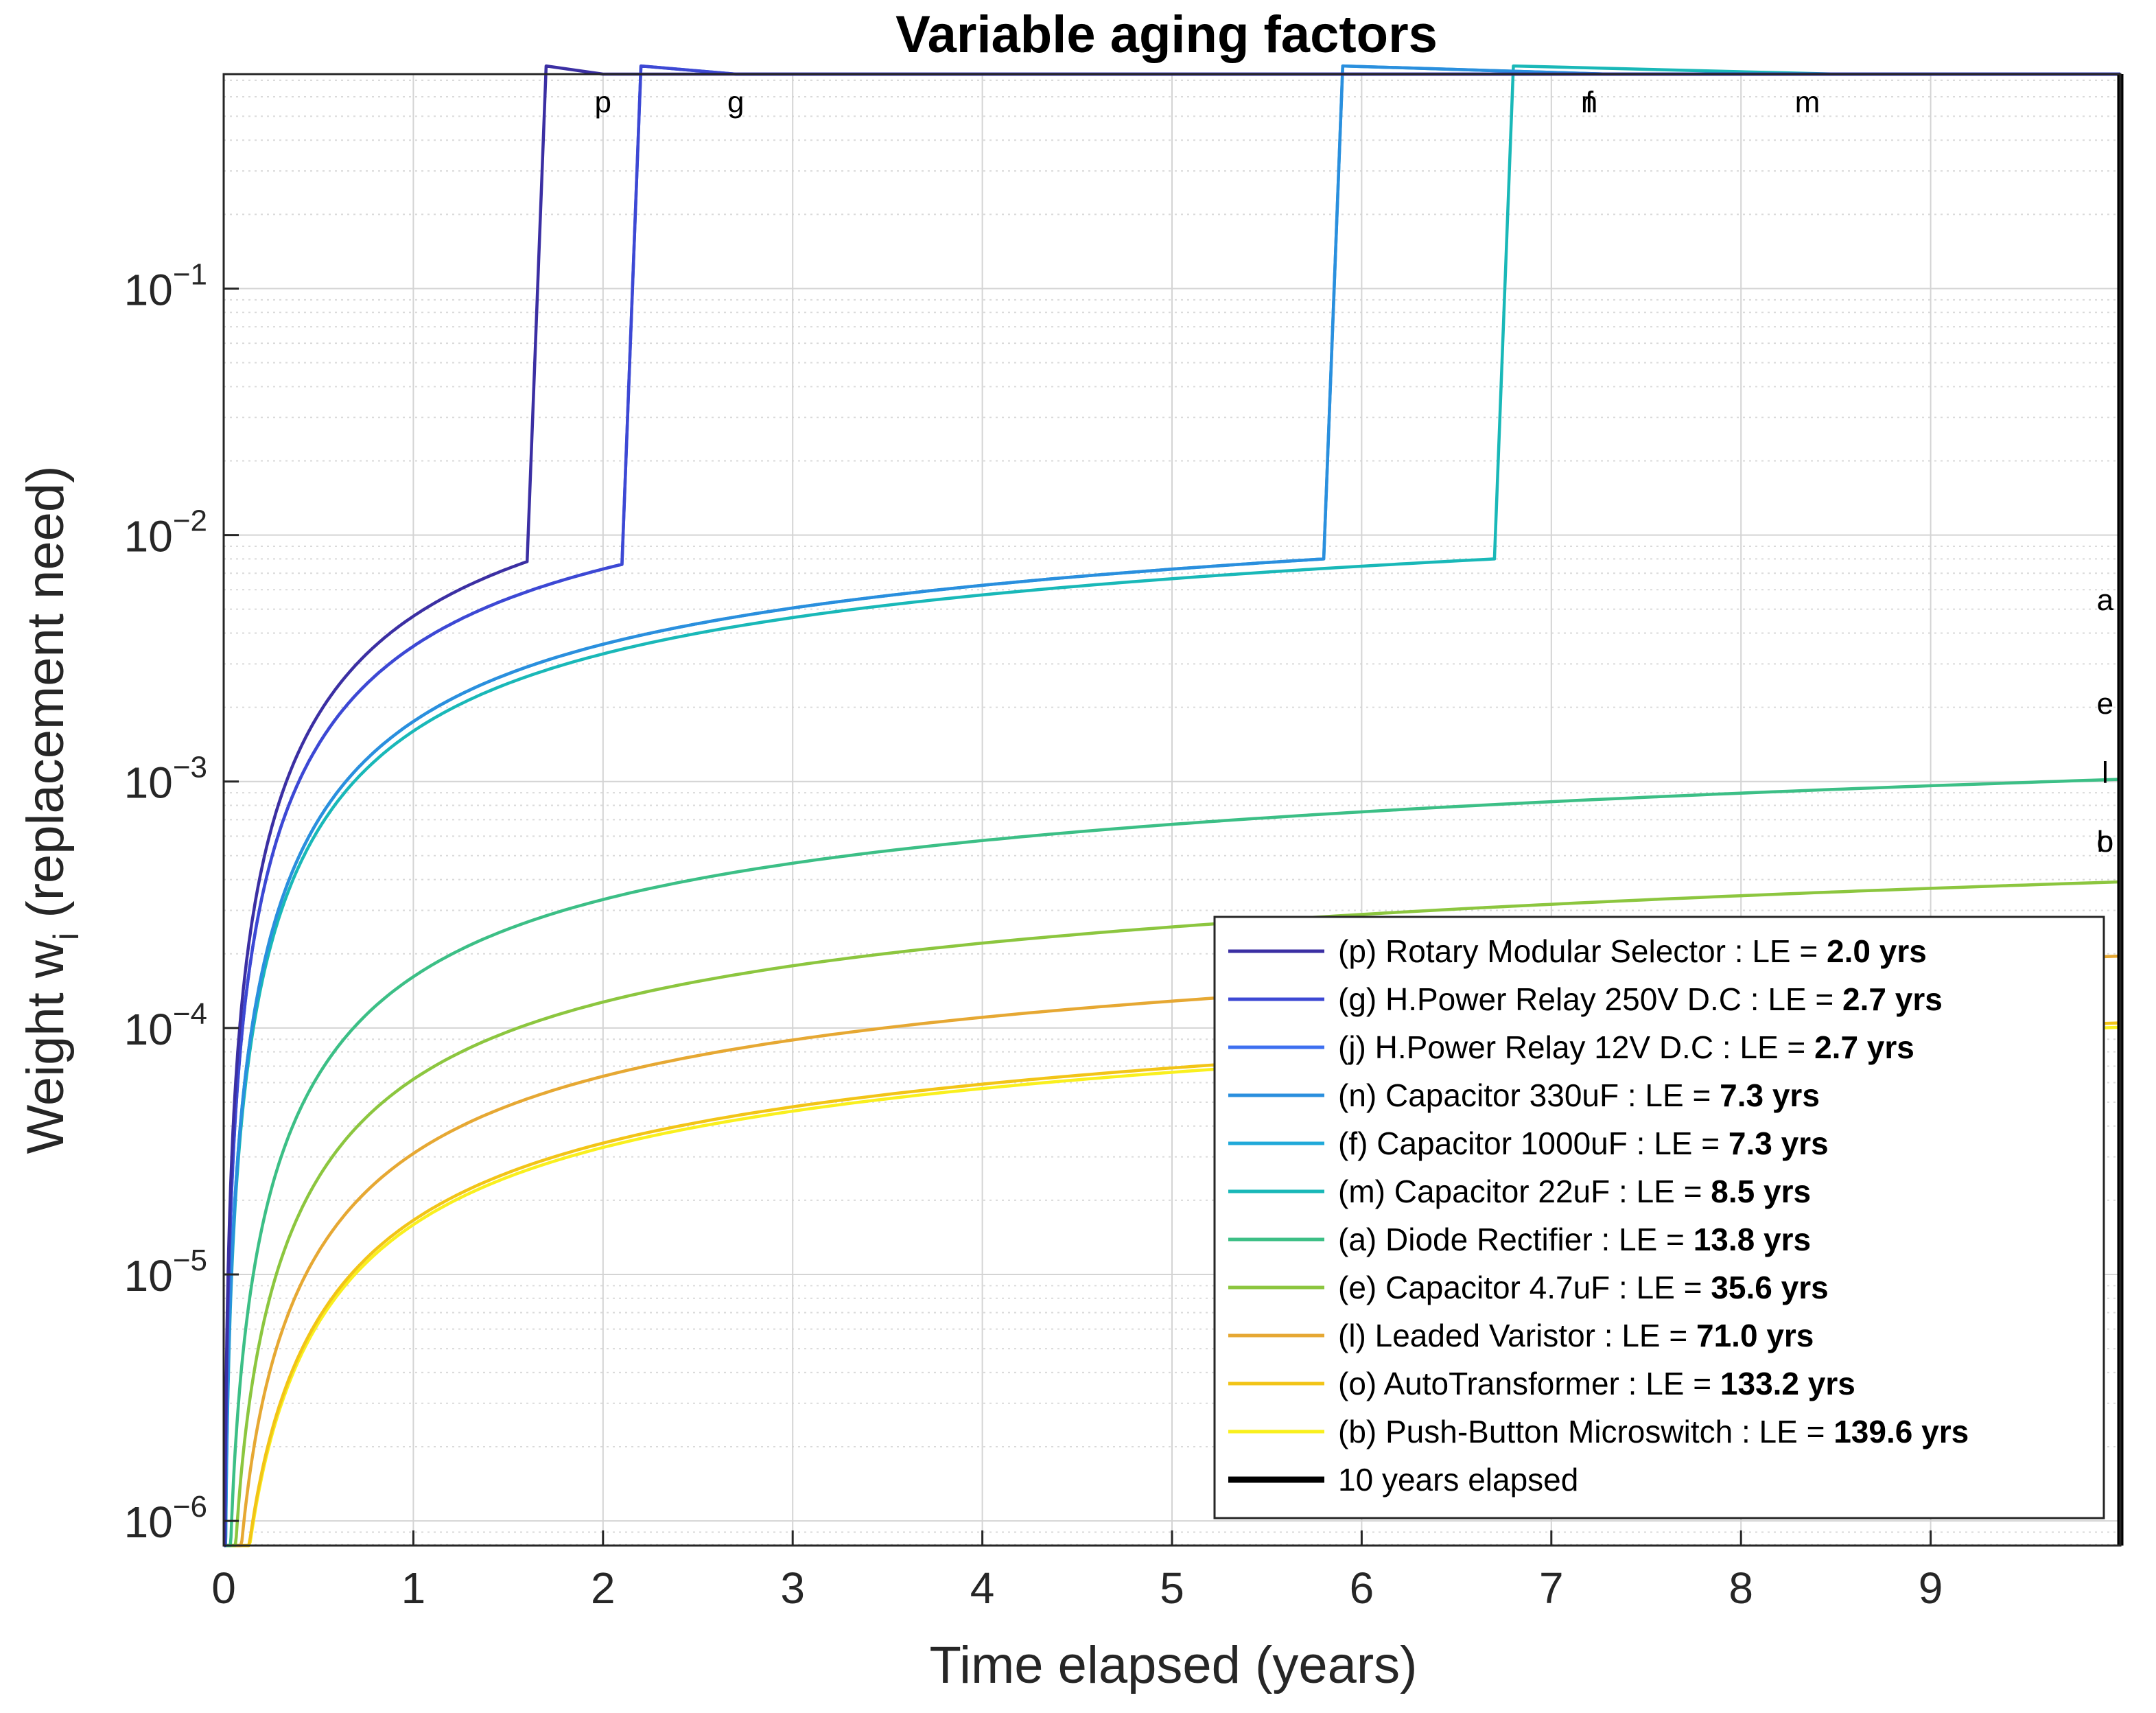 This screenshot has height=1713, width=2156. Describe the element at coordinates (792, 1588) in the screenshot. I see `x-tick-label: 3` at that location.